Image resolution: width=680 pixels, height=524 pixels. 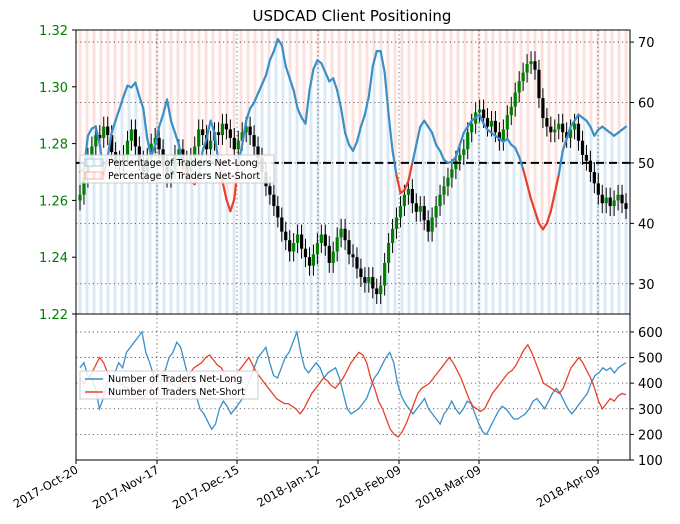 What do you see at coordinates (646, 224) in the screenshot?
I see `right-tick-label: 40` at bounding box center [646, 224].